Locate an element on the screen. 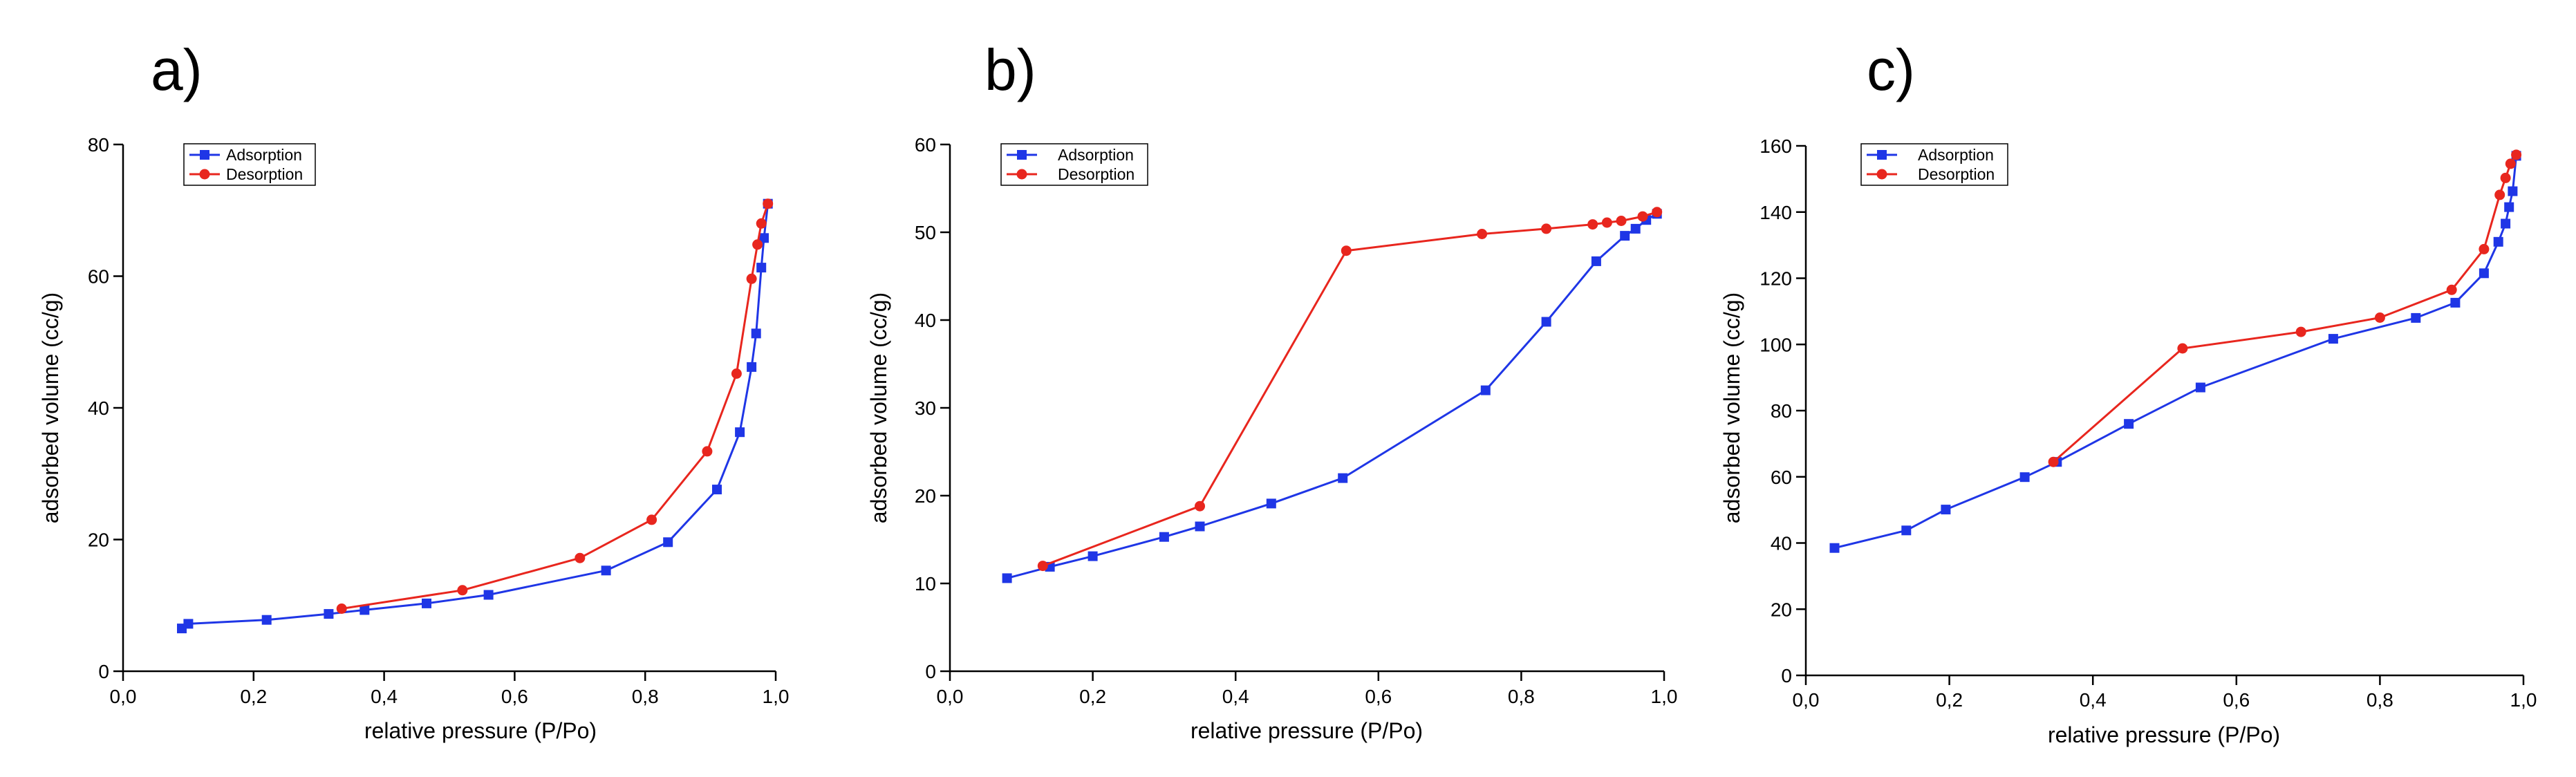 The width and height of the screenshot is (2576, 777). x-tick-label: 0,4 is located at coordinates (1235, 697).